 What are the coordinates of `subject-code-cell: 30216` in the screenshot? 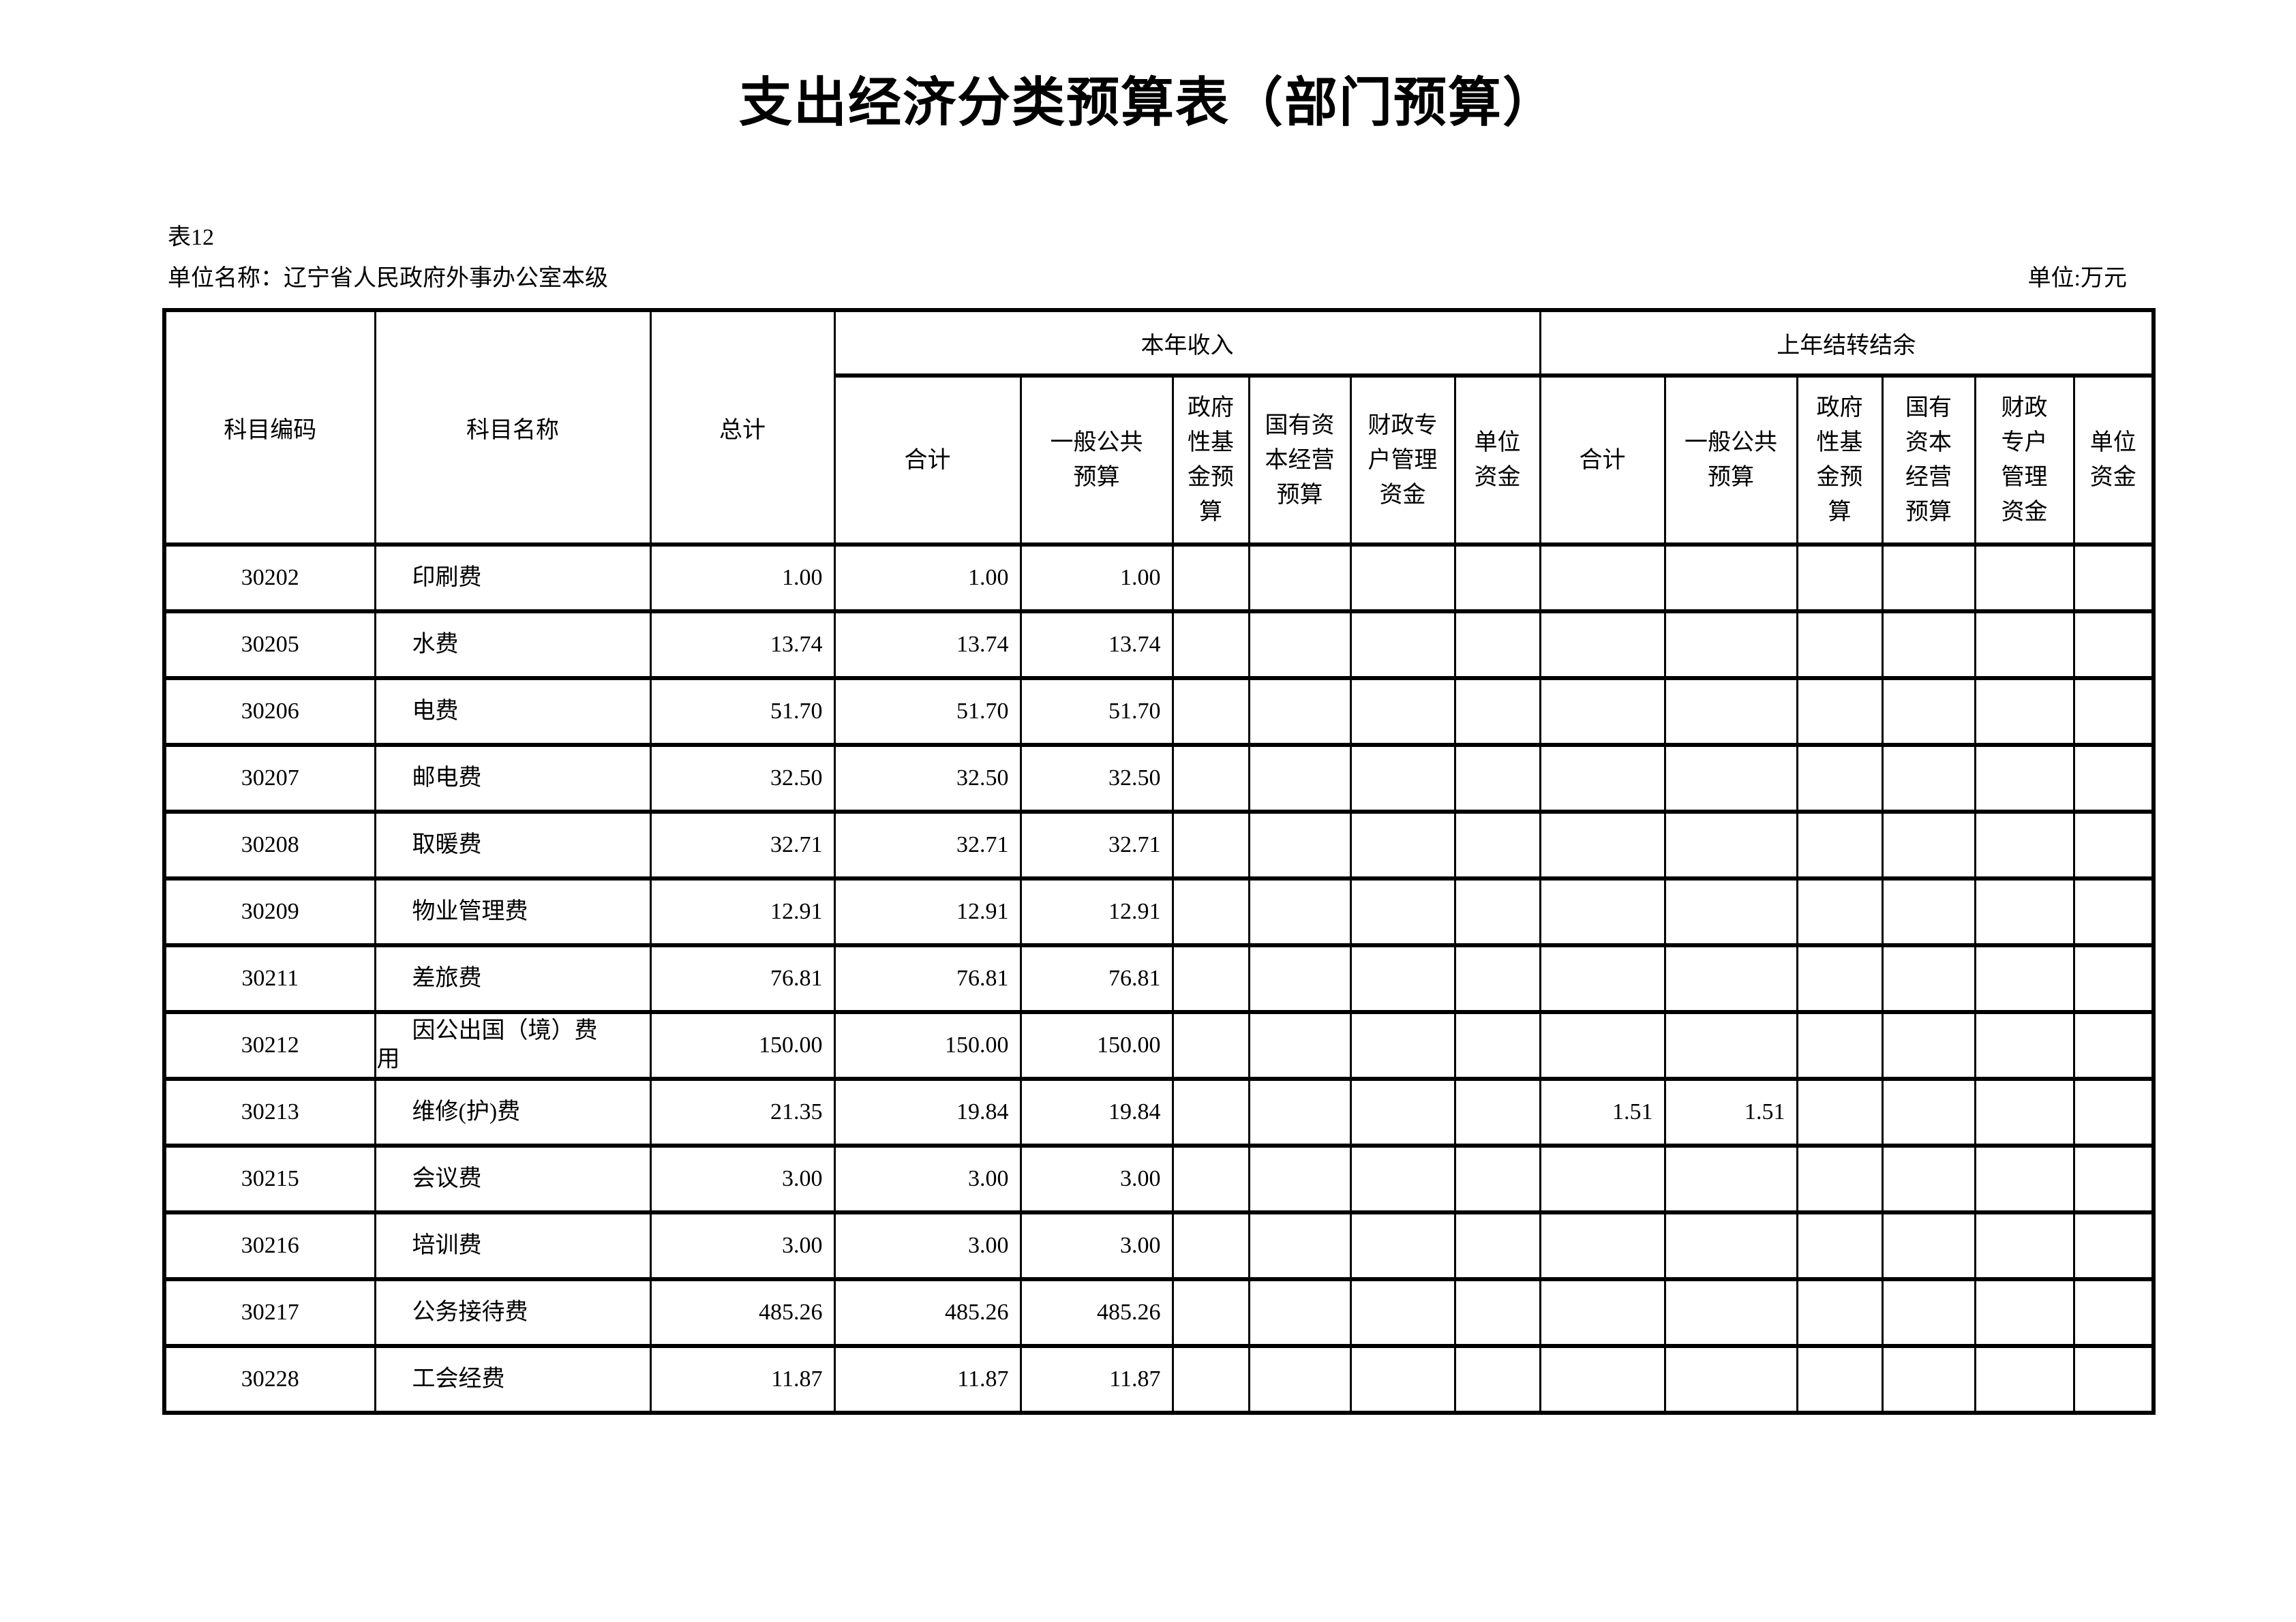 It's located at (269, 1245).